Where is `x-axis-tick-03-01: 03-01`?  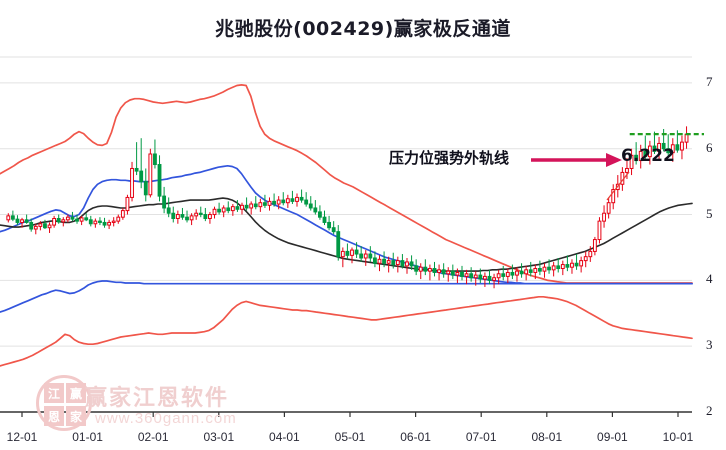 x-axis-tick-03-01: 03-01 is located at coordinates (219, 437).